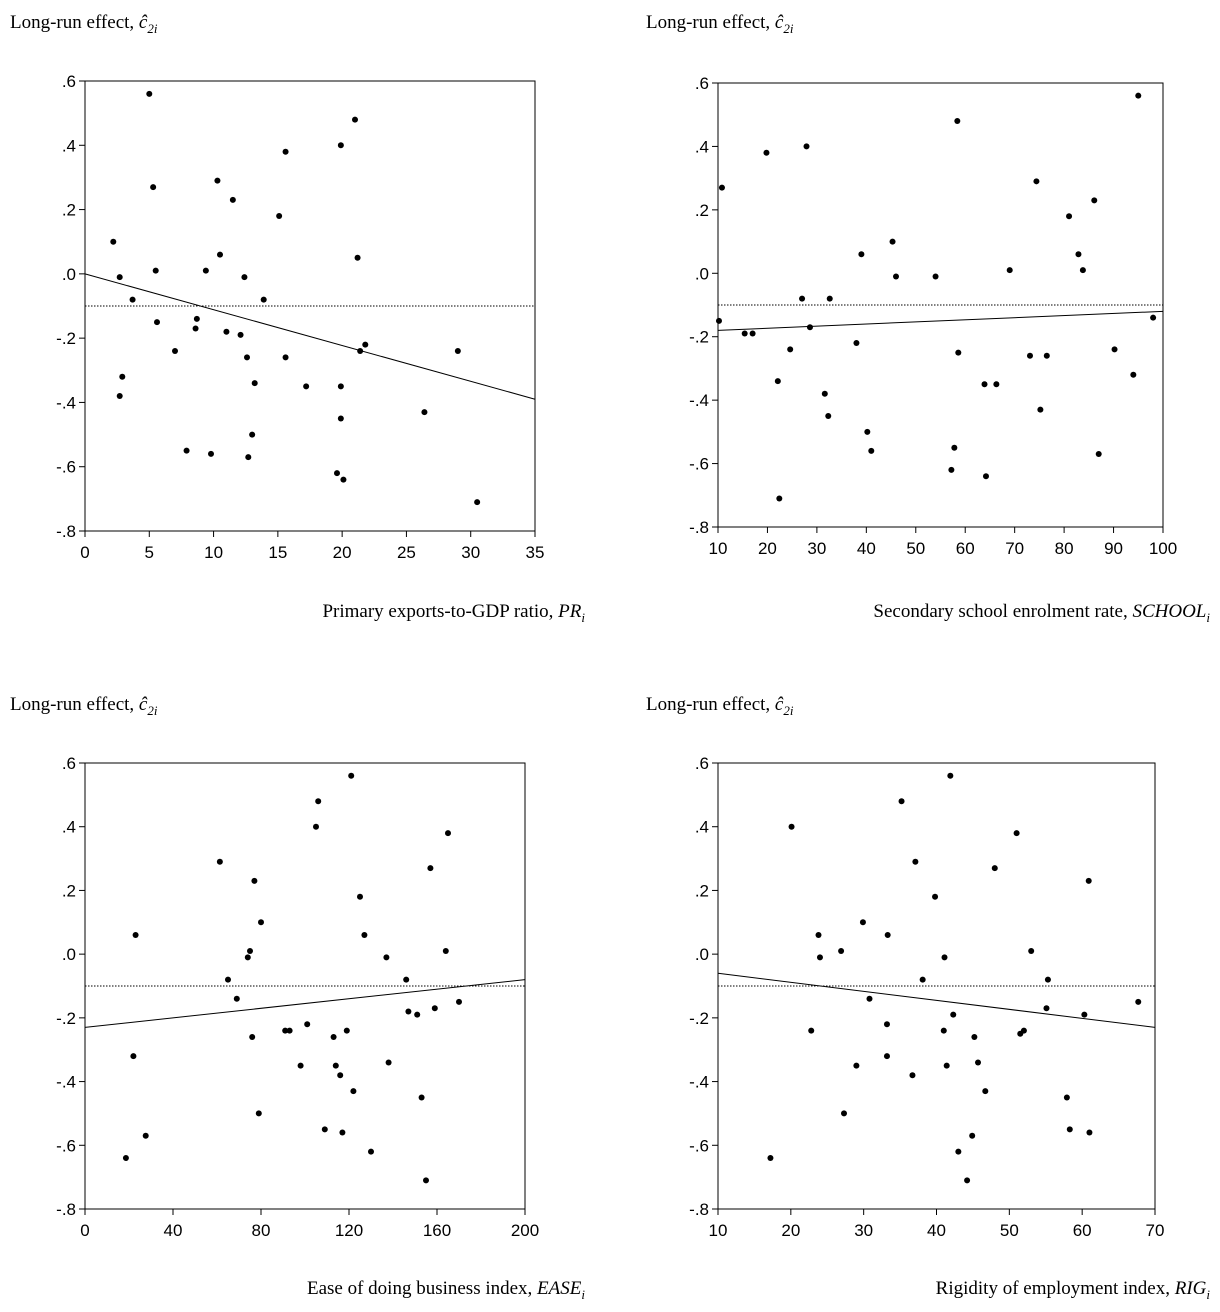  I want to click on x-tick-label: 30, so click(863, 1230).